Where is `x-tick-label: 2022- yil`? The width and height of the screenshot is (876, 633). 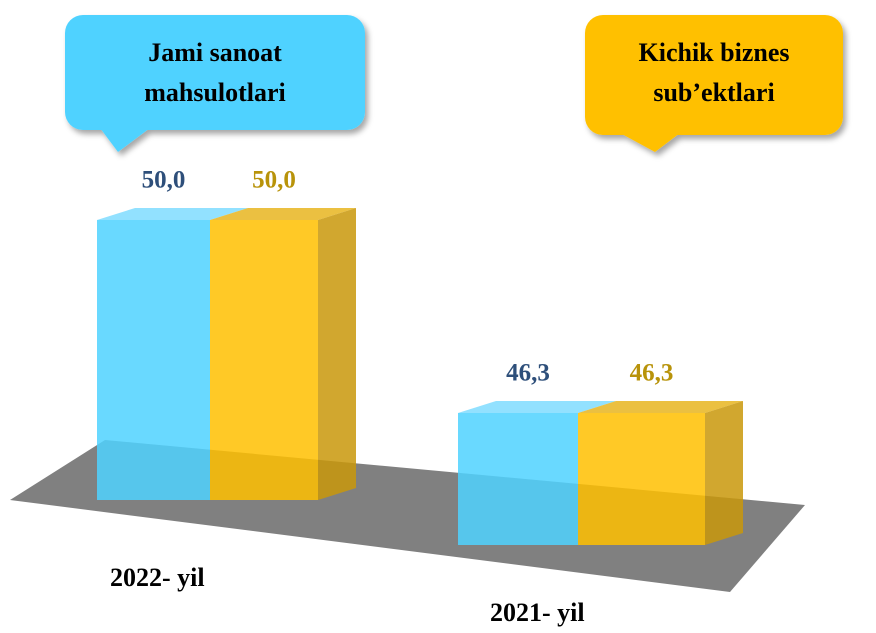 x-tick-label: 2022- yil is located at coordinates (157, 577).